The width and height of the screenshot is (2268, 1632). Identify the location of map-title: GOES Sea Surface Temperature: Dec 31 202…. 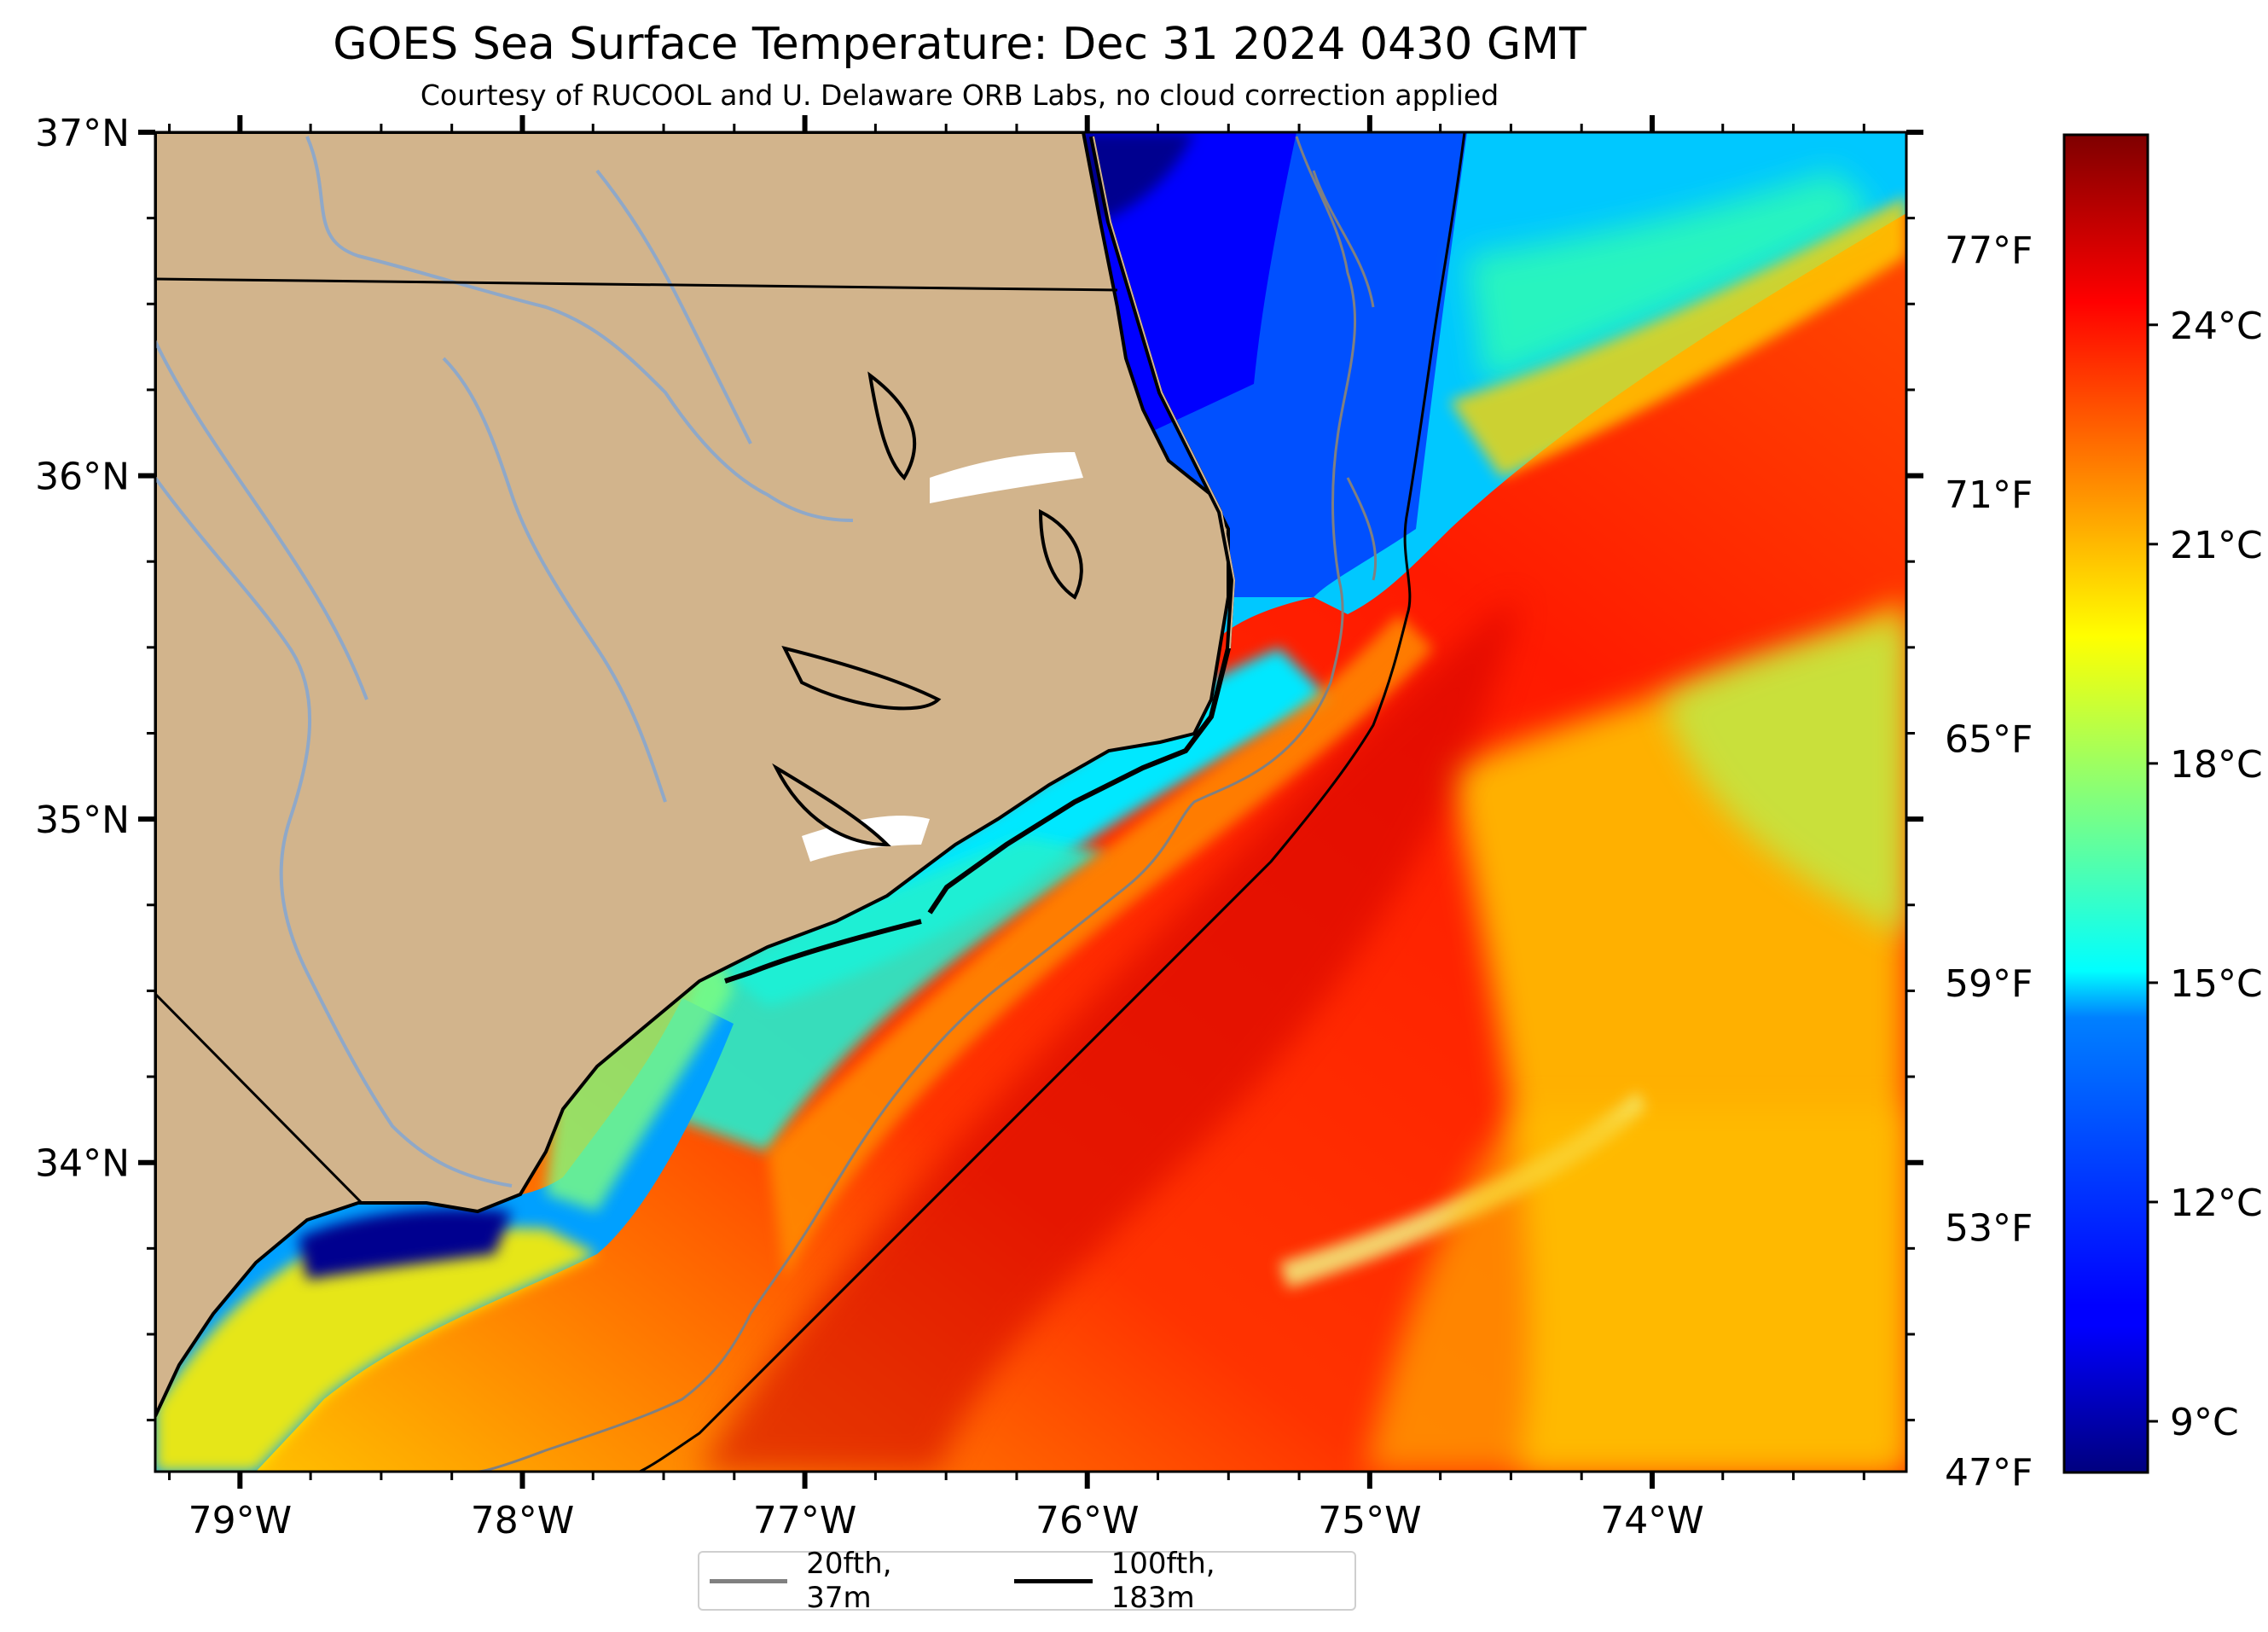
(959, 44).